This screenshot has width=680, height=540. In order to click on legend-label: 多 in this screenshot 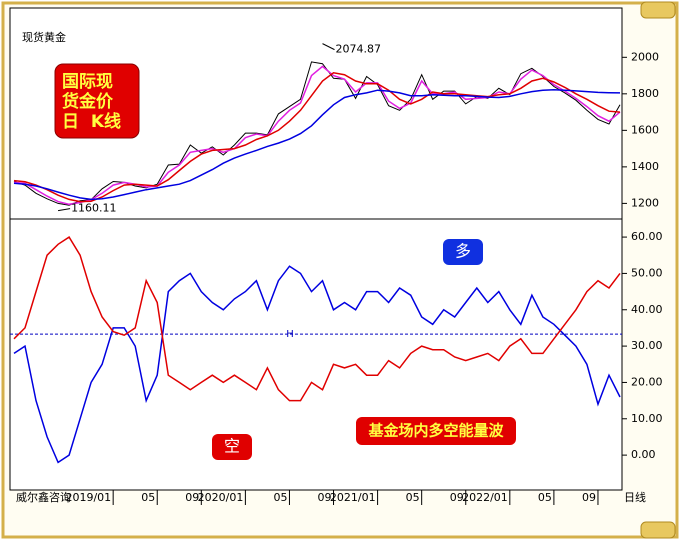, I will do `click(463, 251)`.